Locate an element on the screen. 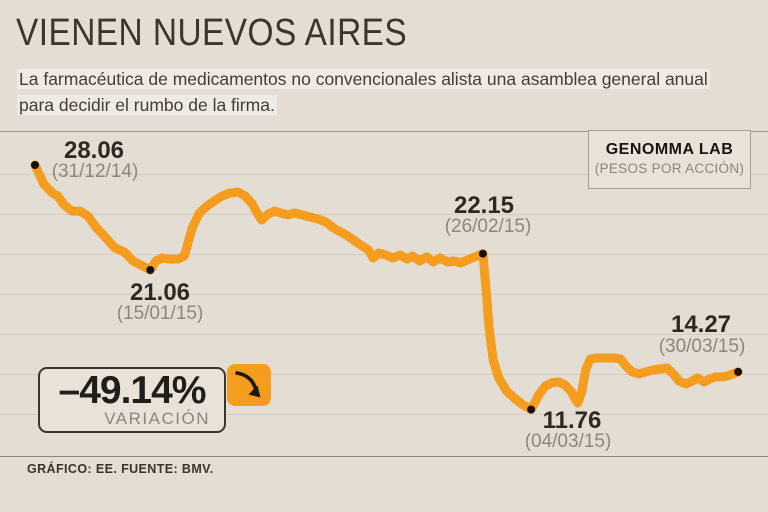  footer-credit: GRÁFICO: EE. FUENTE: BMV. is located at coordinates (120, 469).